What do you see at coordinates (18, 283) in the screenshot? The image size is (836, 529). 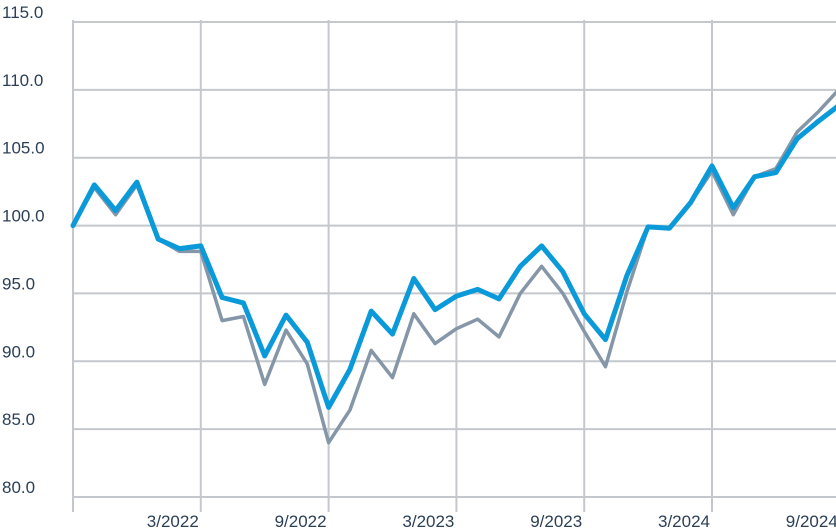 I see `y-tick-label: 95.0` at bounding box center [18, 283].